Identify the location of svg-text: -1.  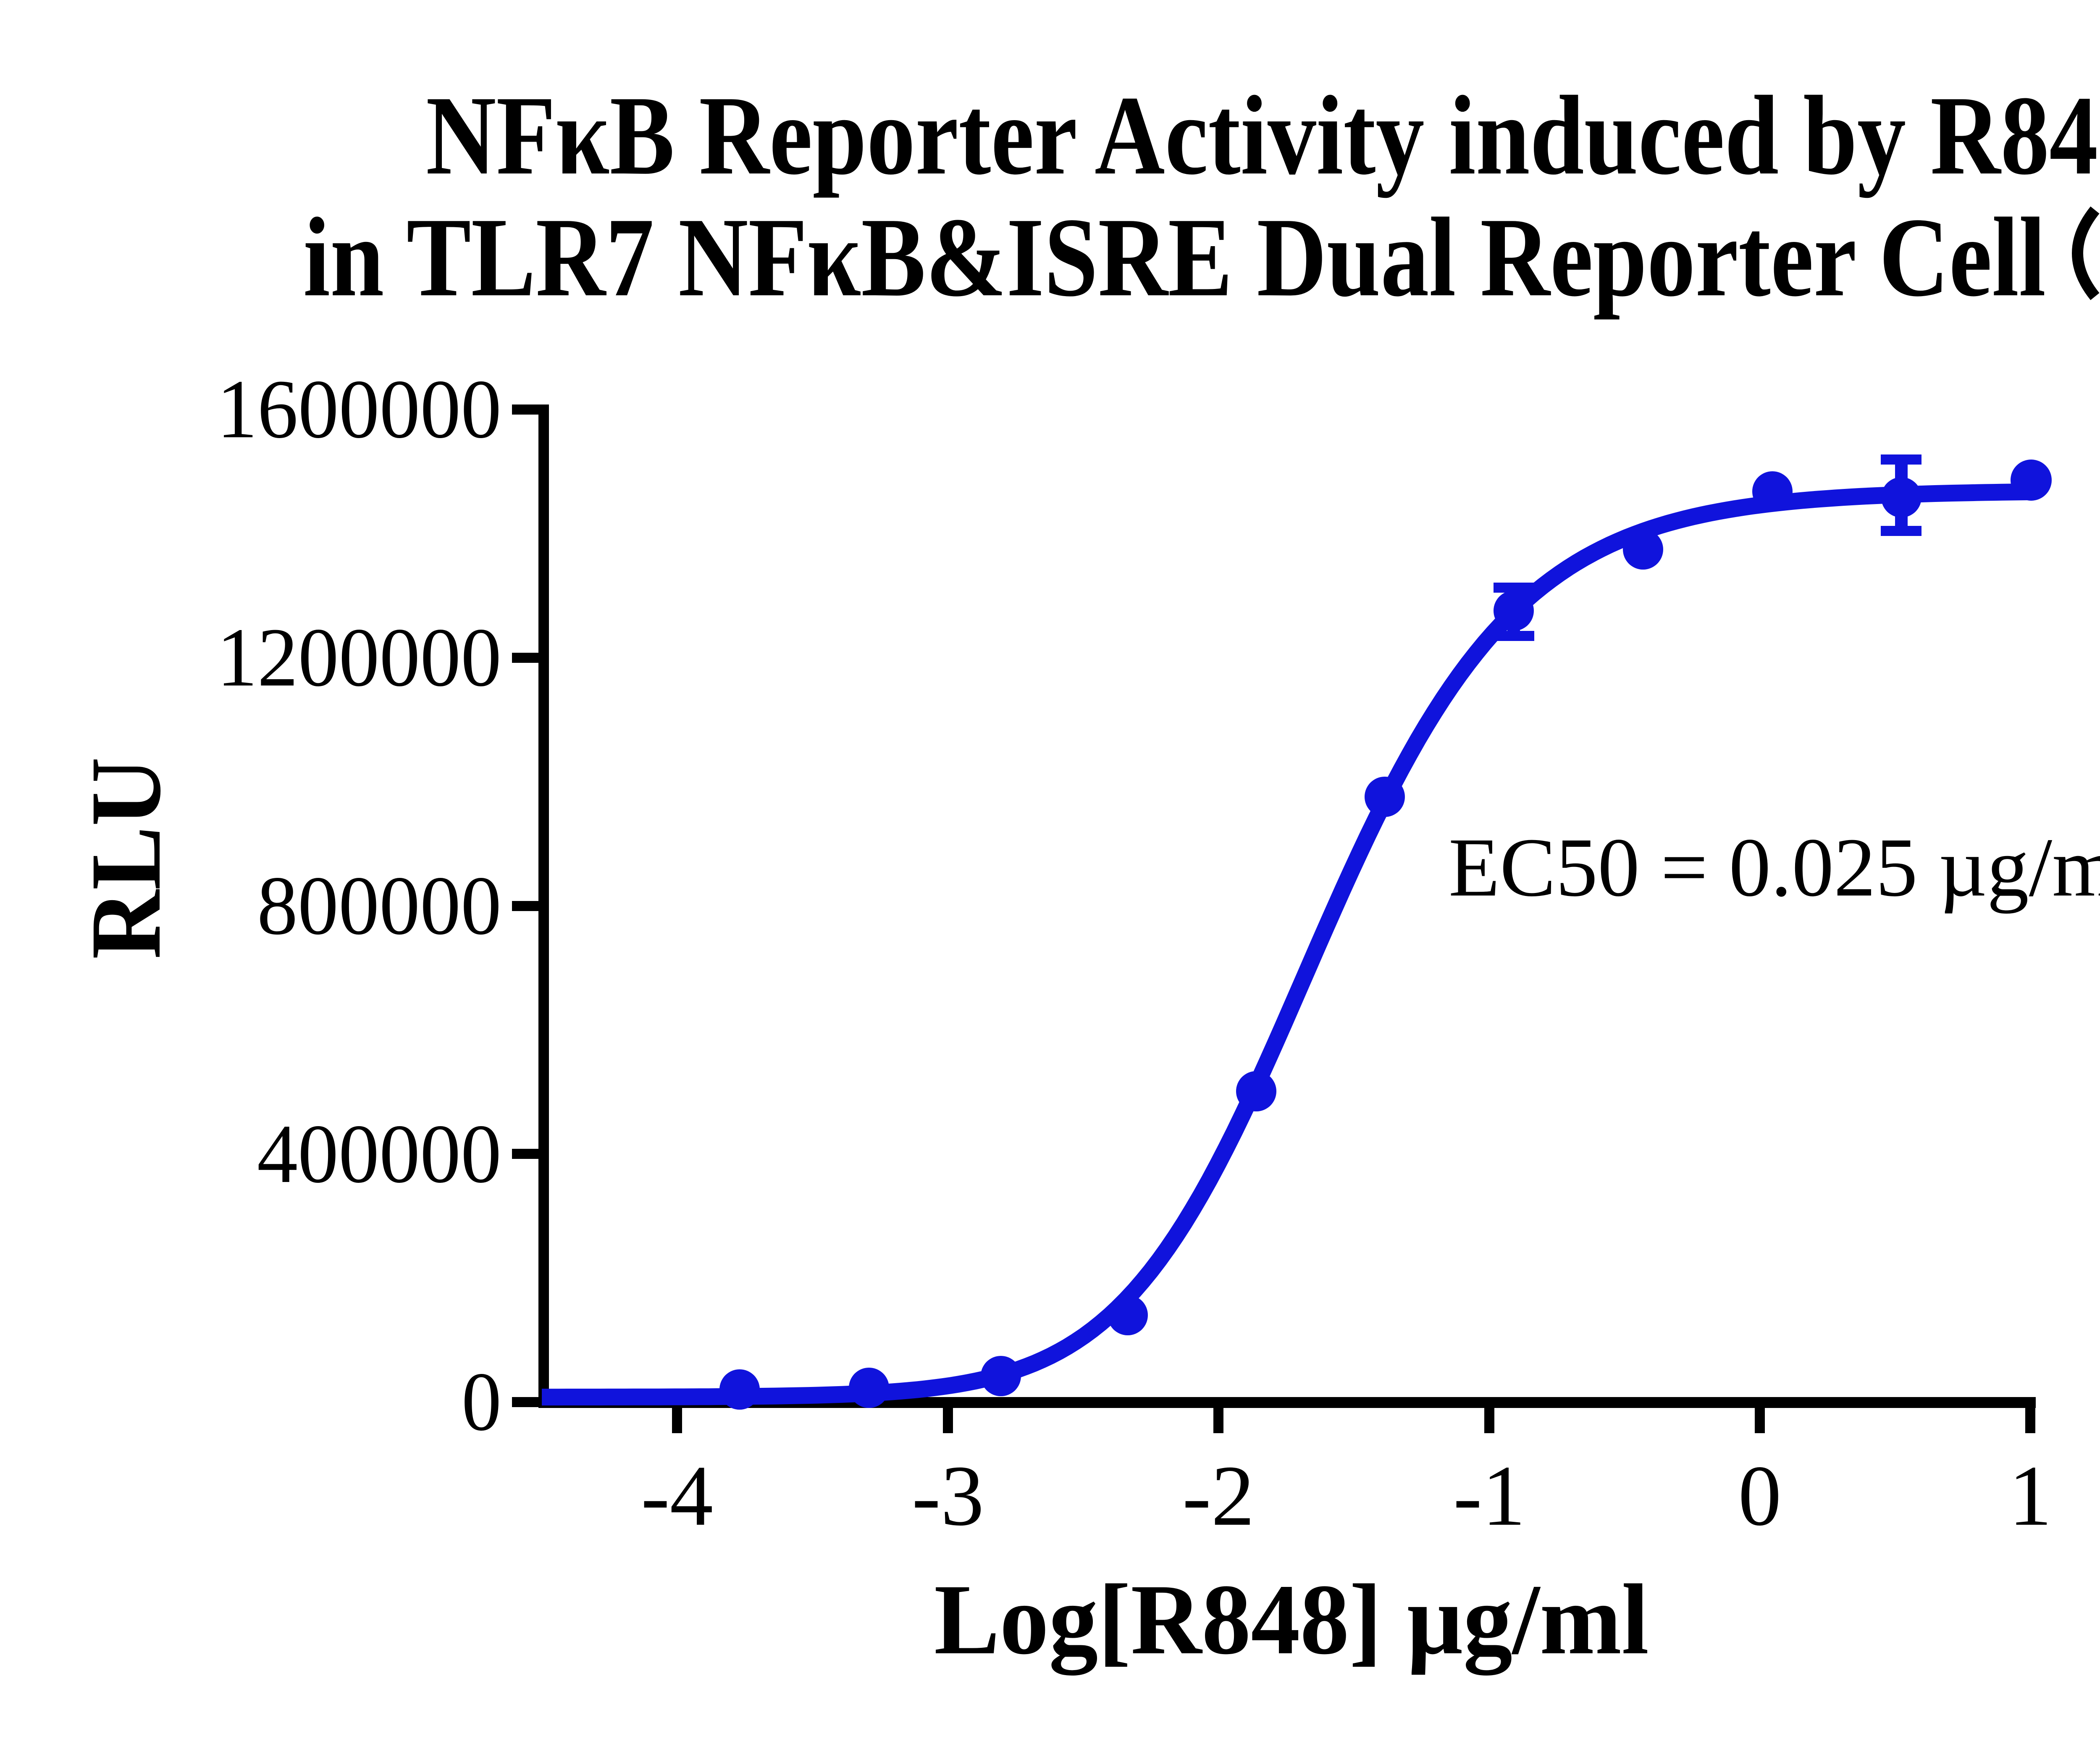
(1489, 1495).